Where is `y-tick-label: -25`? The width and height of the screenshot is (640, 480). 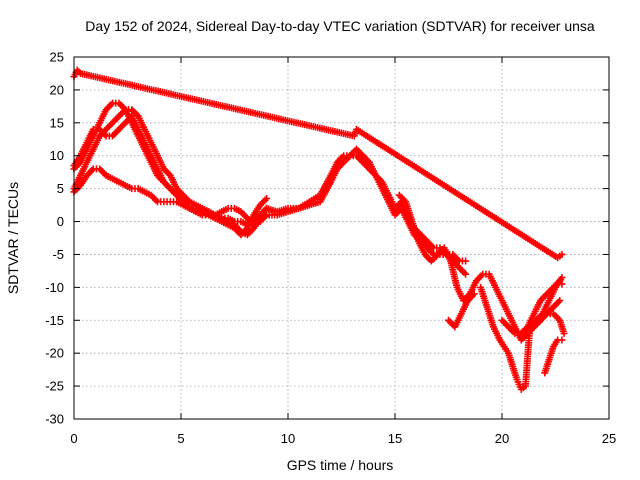 y-tick-label: -25 is located at coordinates (54, 386).